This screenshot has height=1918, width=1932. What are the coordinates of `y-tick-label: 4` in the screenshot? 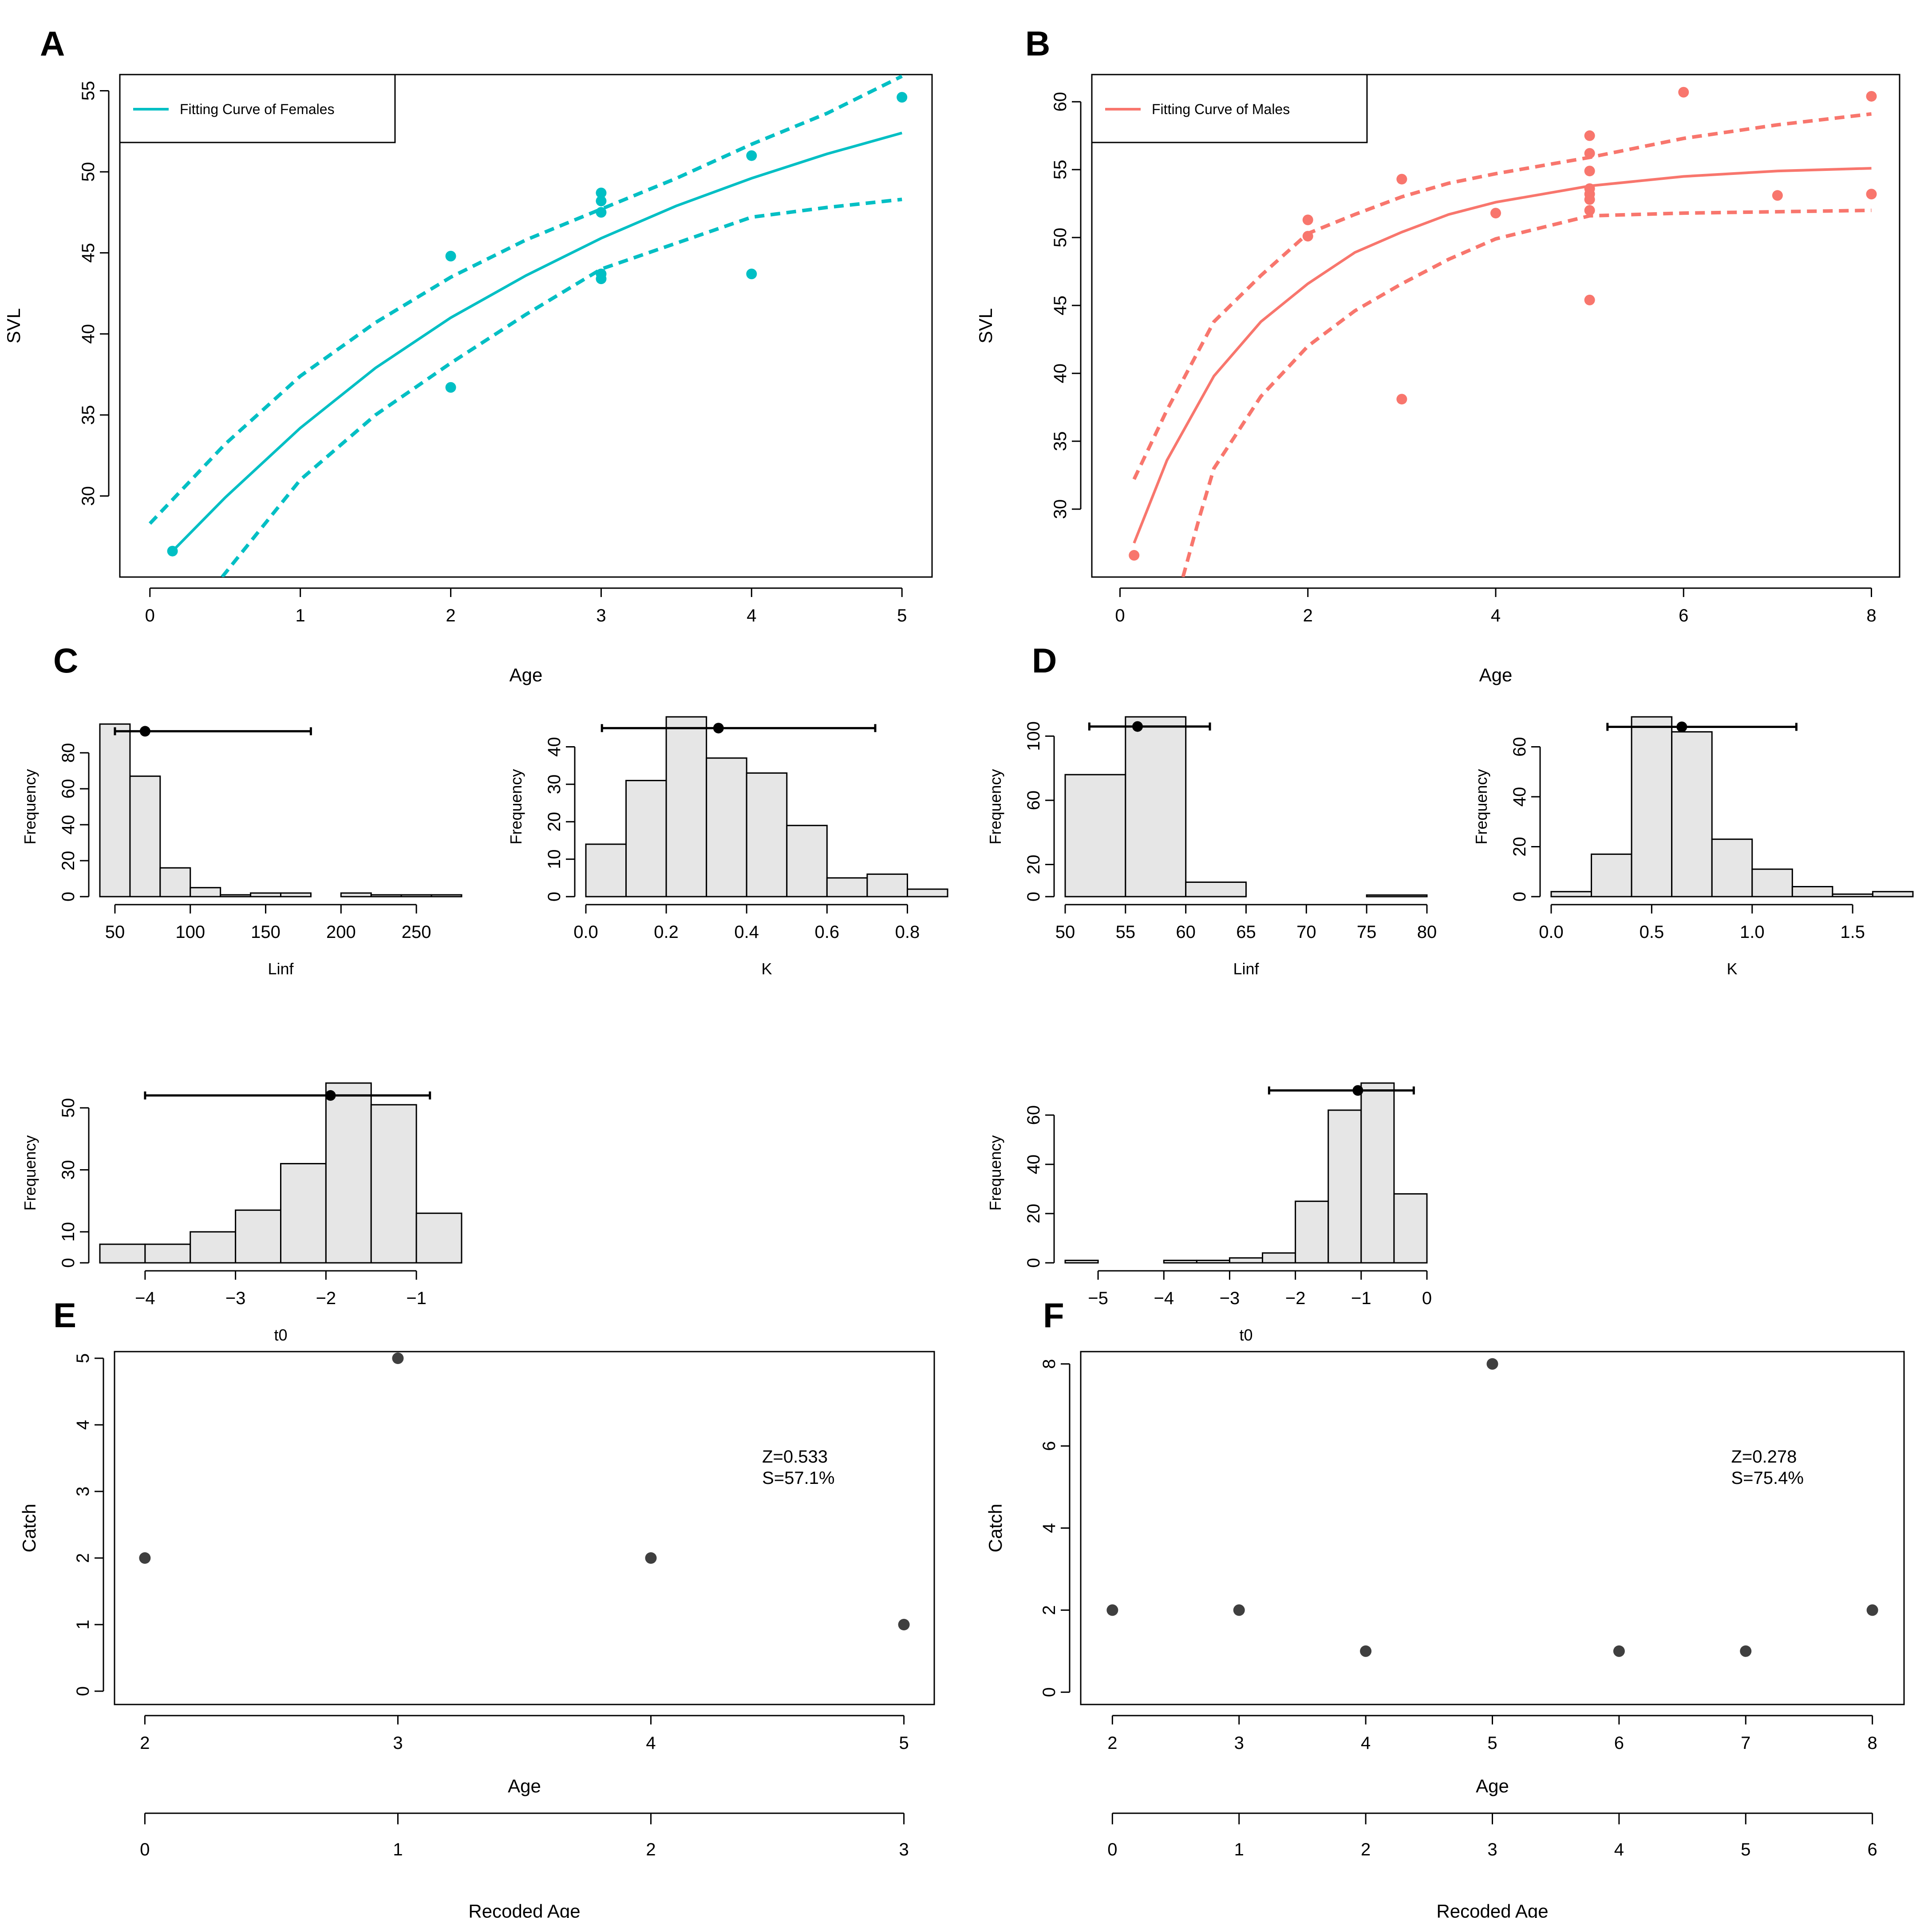 It's located at (83, 1425).